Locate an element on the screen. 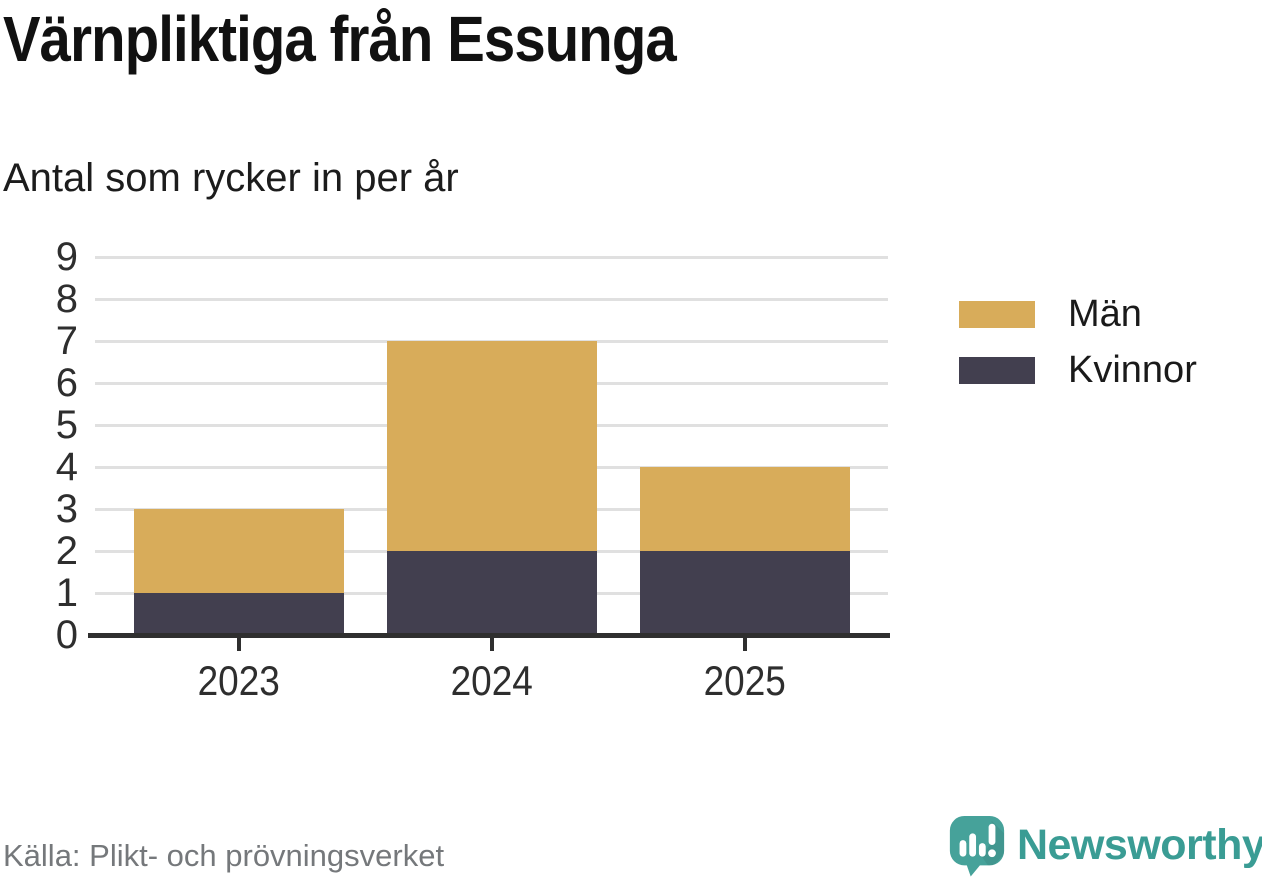 The image size is (1262, 879). y-axis-tick-label: 6 is located at coordinates (66, 383).